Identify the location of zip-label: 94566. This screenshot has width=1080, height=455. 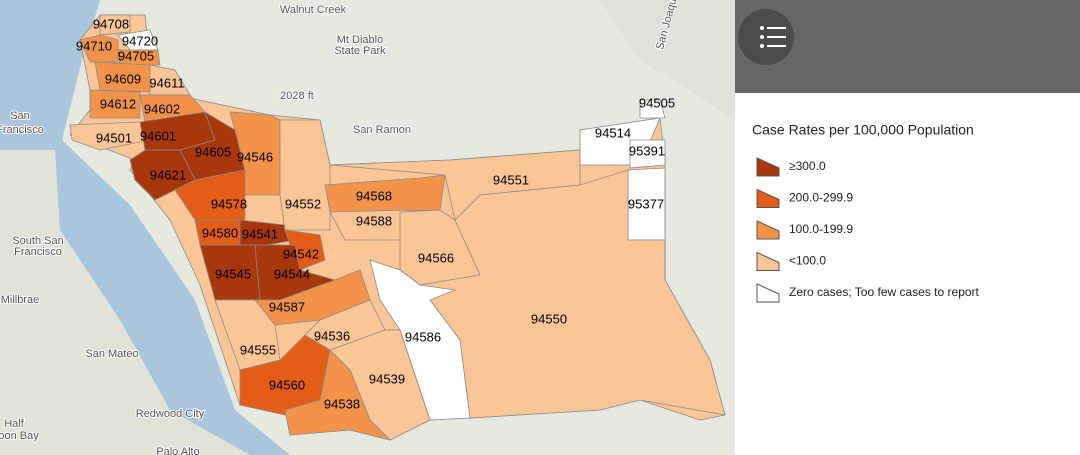
(436, 257).